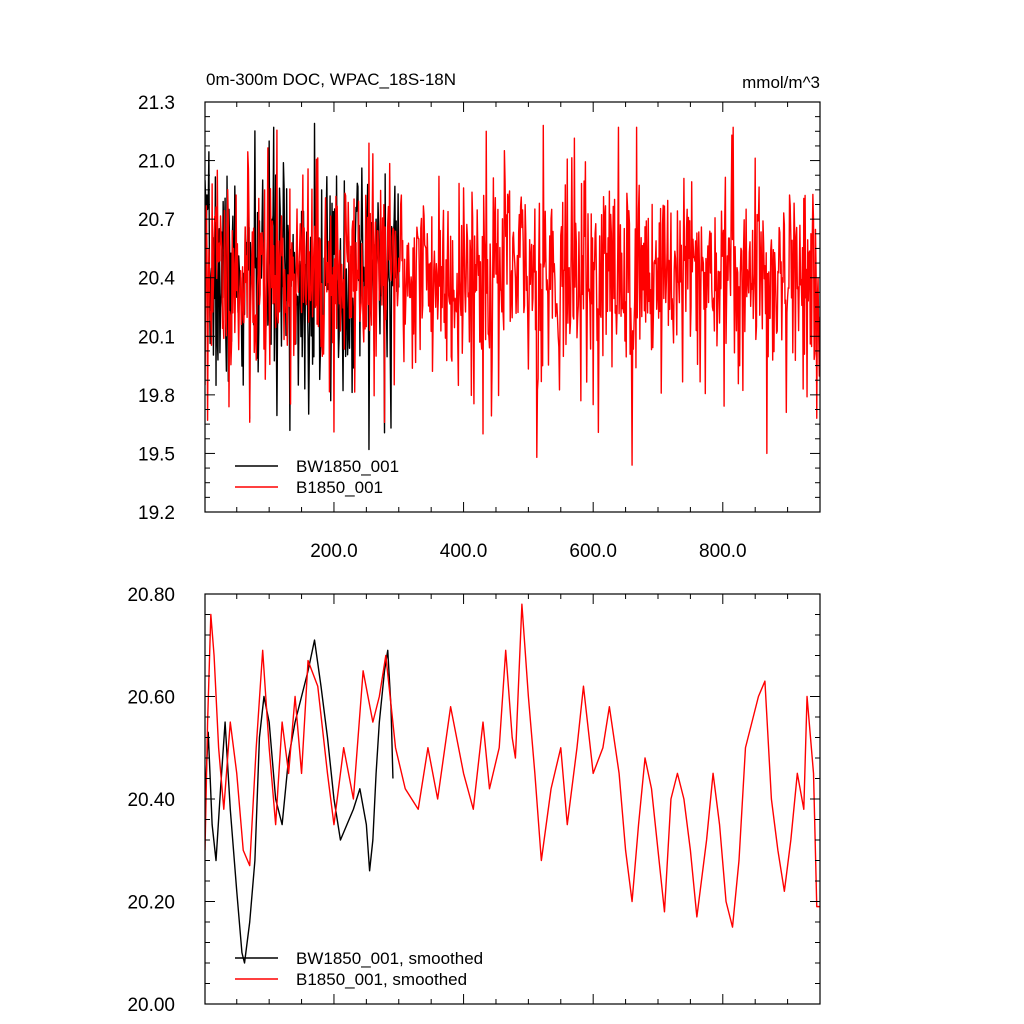 Image resolution: width=1024 pixels, height=1024 pixels. Describe the element at coordinates (781, 82) in the screenshot. I see `top-chart-units: mmol/m^3` at that location.